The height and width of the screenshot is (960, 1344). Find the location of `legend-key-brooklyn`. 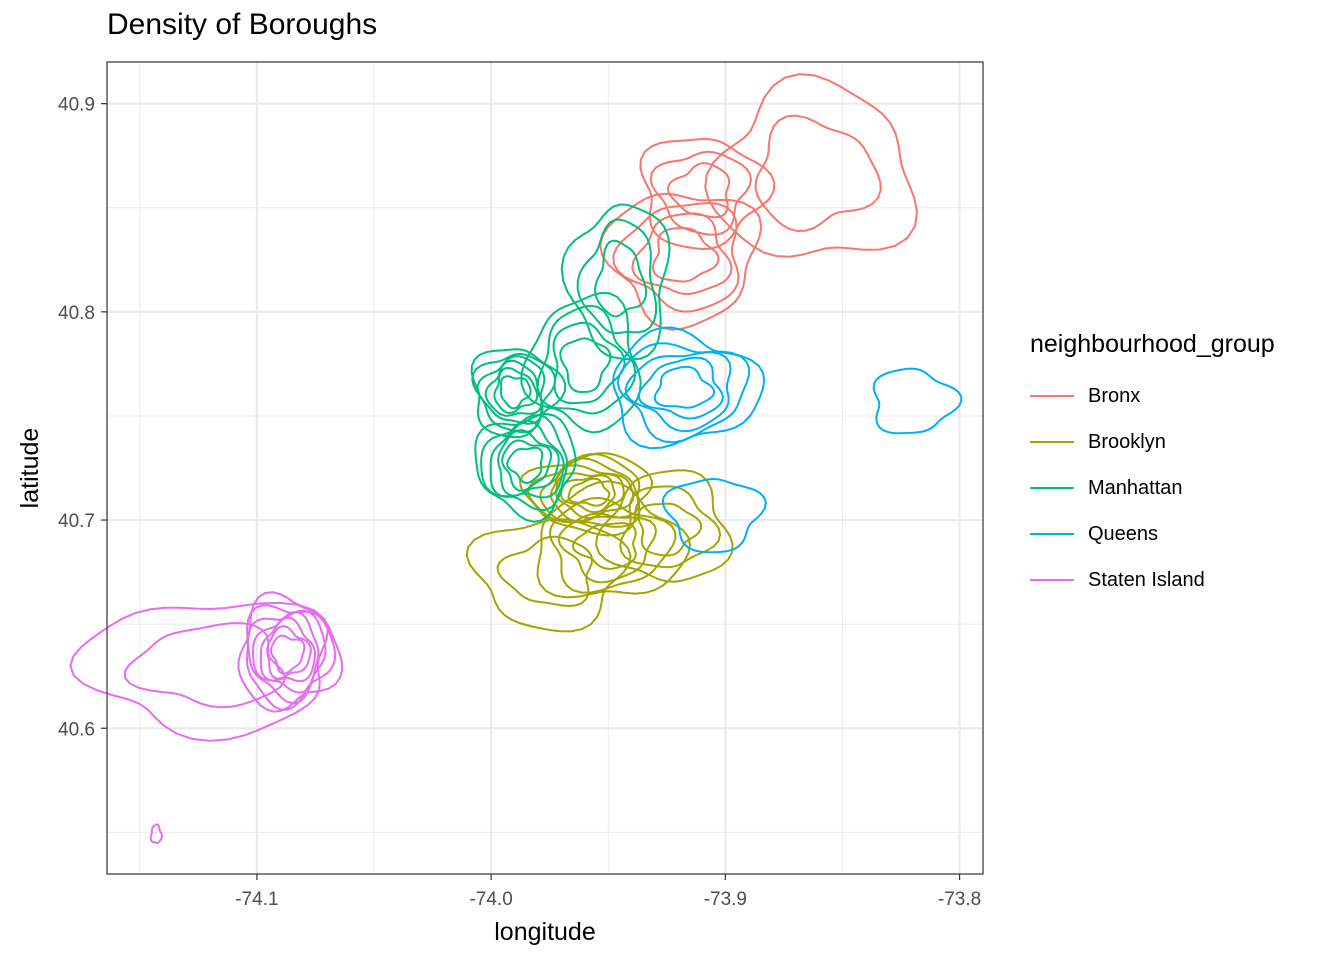

legend-key-brooklyn is located at coordinates (1052, 442).